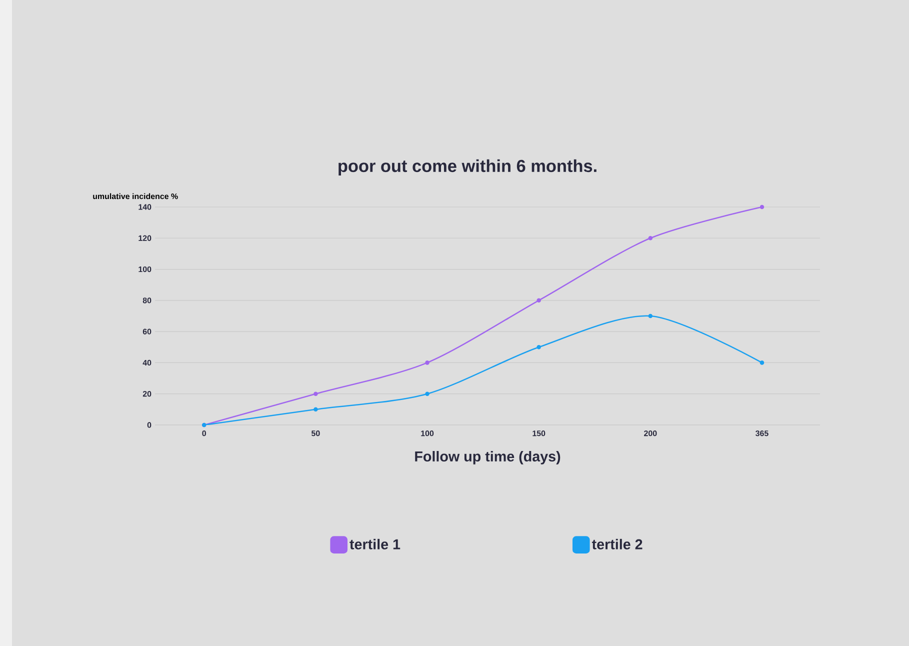 This screenshot has width=909, height=646. I want to click on legend-label: tertile 1, so click(375, 544).